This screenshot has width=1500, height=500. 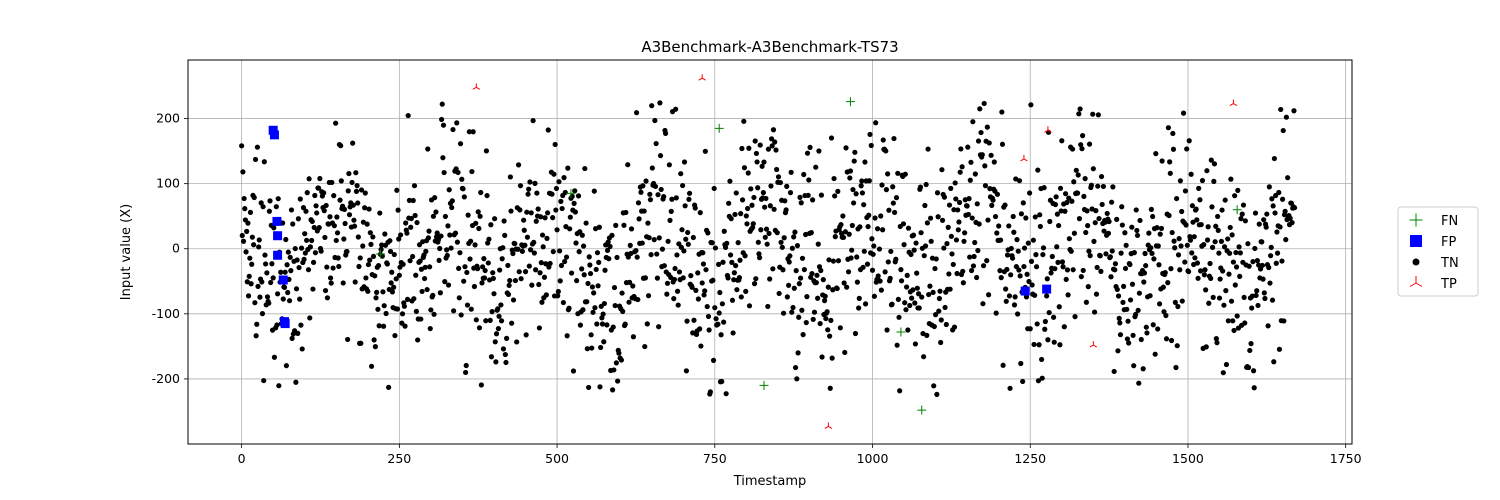 I want to click on legend-label-fn: FN, so click(x=1449, y=221).